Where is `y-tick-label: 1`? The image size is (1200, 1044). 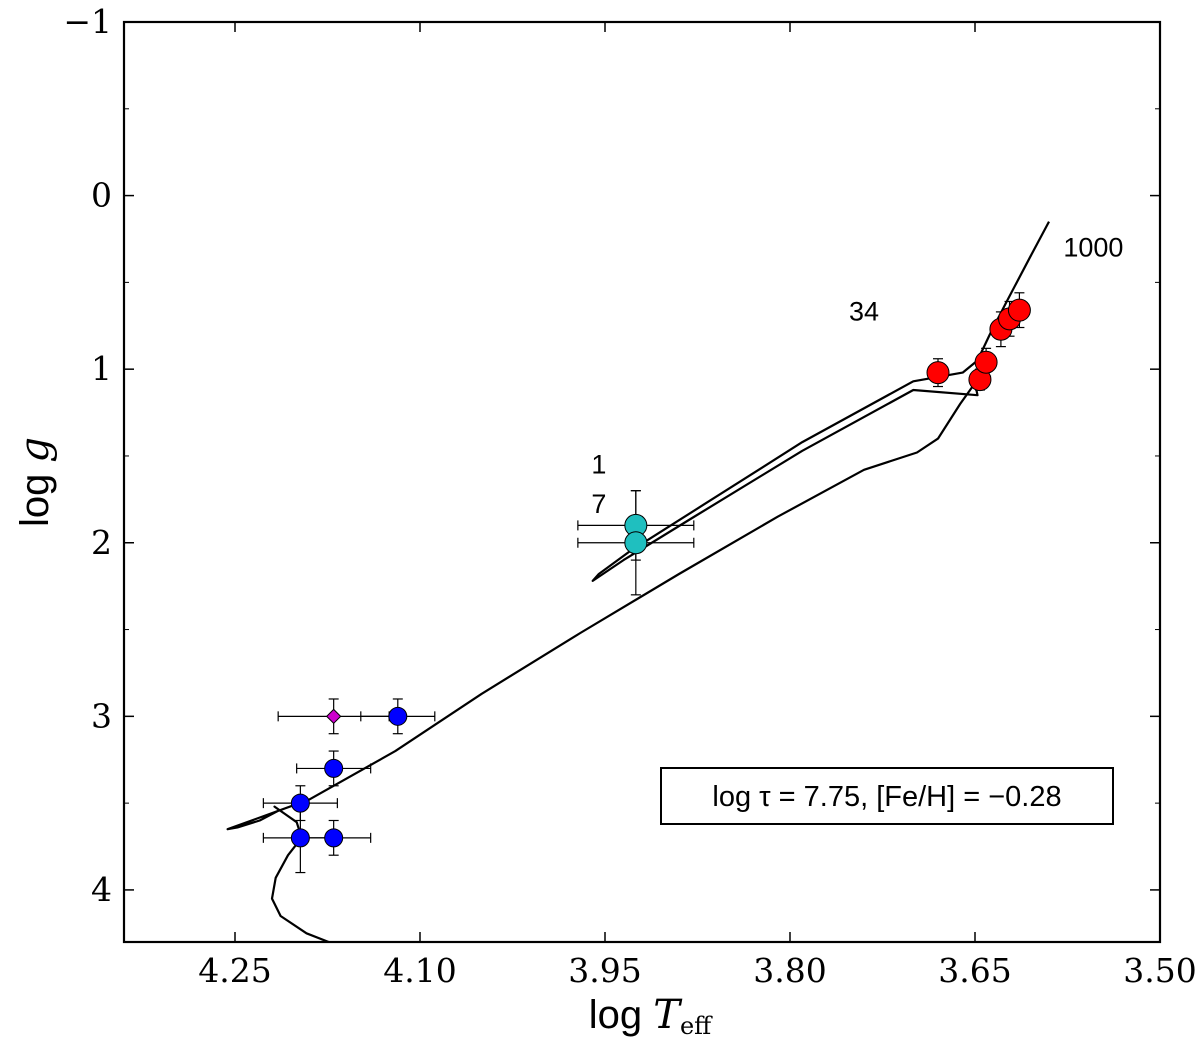 y-tick-label: 1 is located at coordinates (101, 368).